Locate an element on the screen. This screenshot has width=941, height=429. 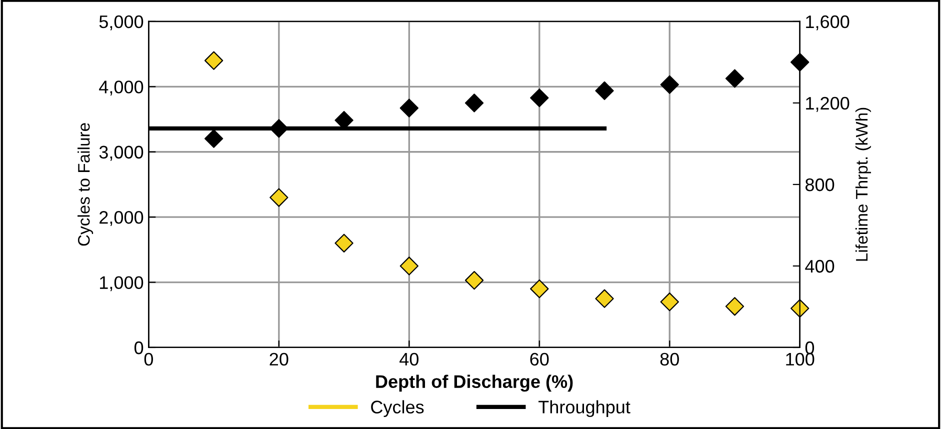
y2-axis-title: Lifetime Thrpt. (kWh) is located at coordinates (863, 184).